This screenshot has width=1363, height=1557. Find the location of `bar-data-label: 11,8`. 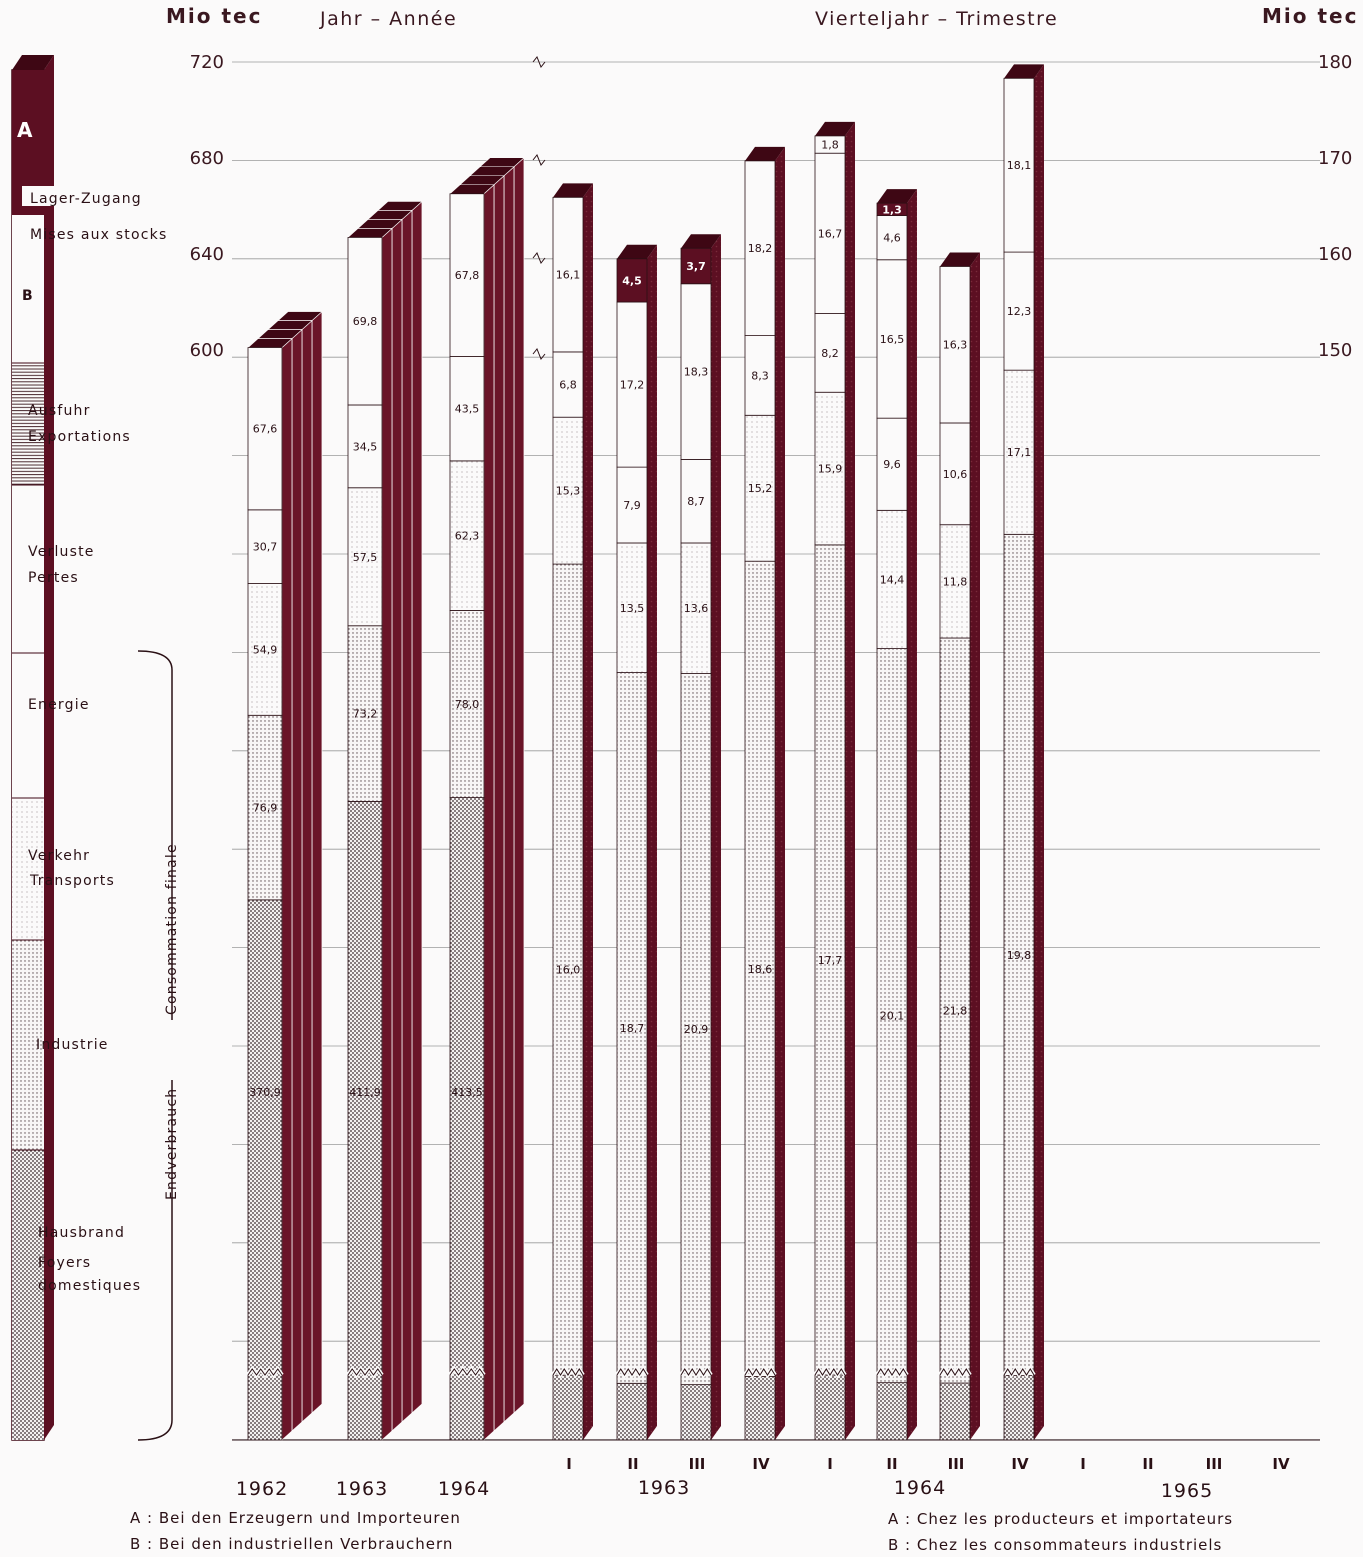

bar-data-label: 11,8 is located at coordinates (955, 581).